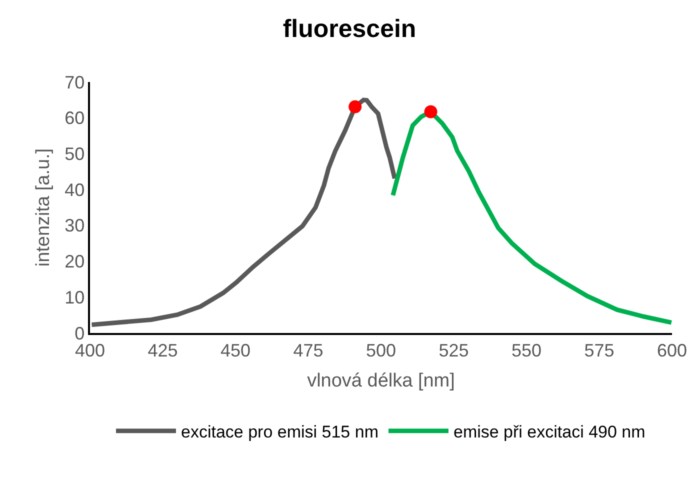  What do you see at coordinates (349, 28) in the screenshot?
I see `chart-title: fluorescein` at bounding box center [349, 28].